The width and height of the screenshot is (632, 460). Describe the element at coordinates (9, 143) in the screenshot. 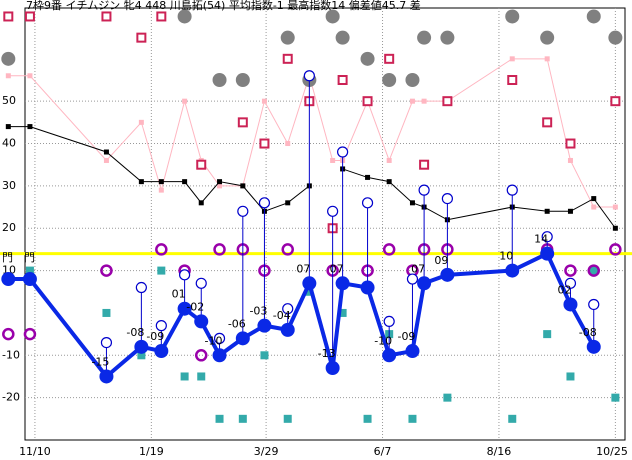

I see `y-tick-label: 40` at that location.